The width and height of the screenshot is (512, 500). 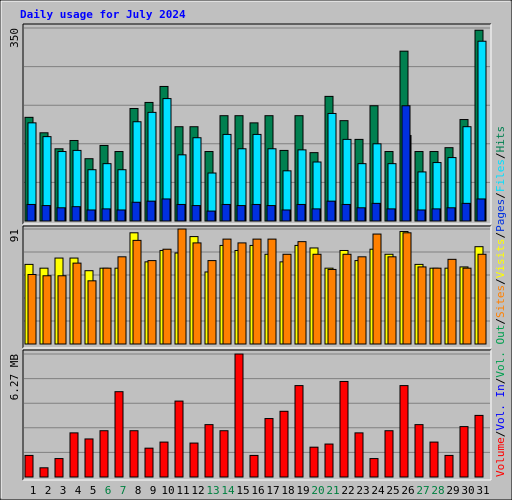 What do you see at coordinates (78, 490) in the screenshot?
I see `x-tick-label: 4` at bounding box center [78, 490].